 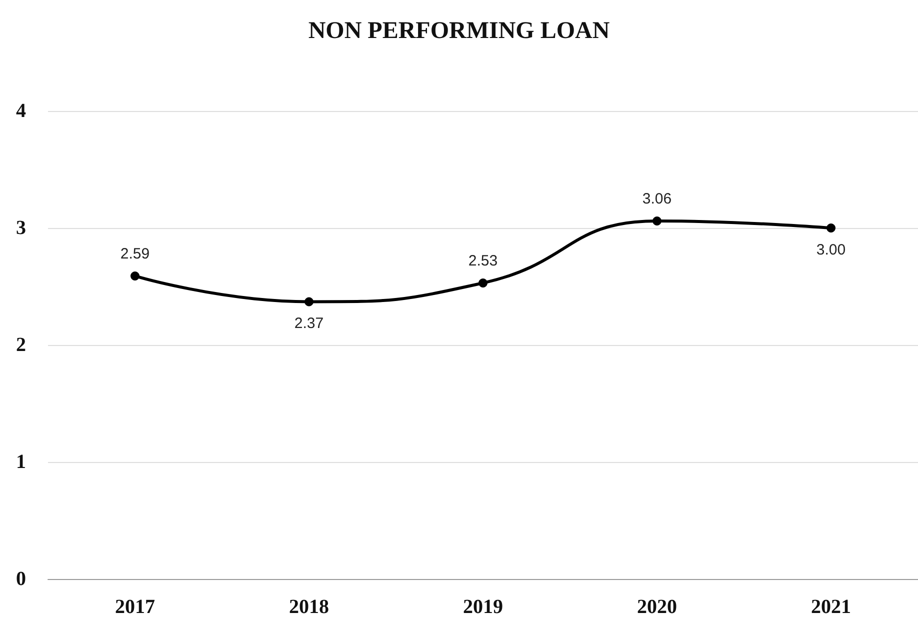 I want to click on data-label: 3.06, so click(x=657, y=199).